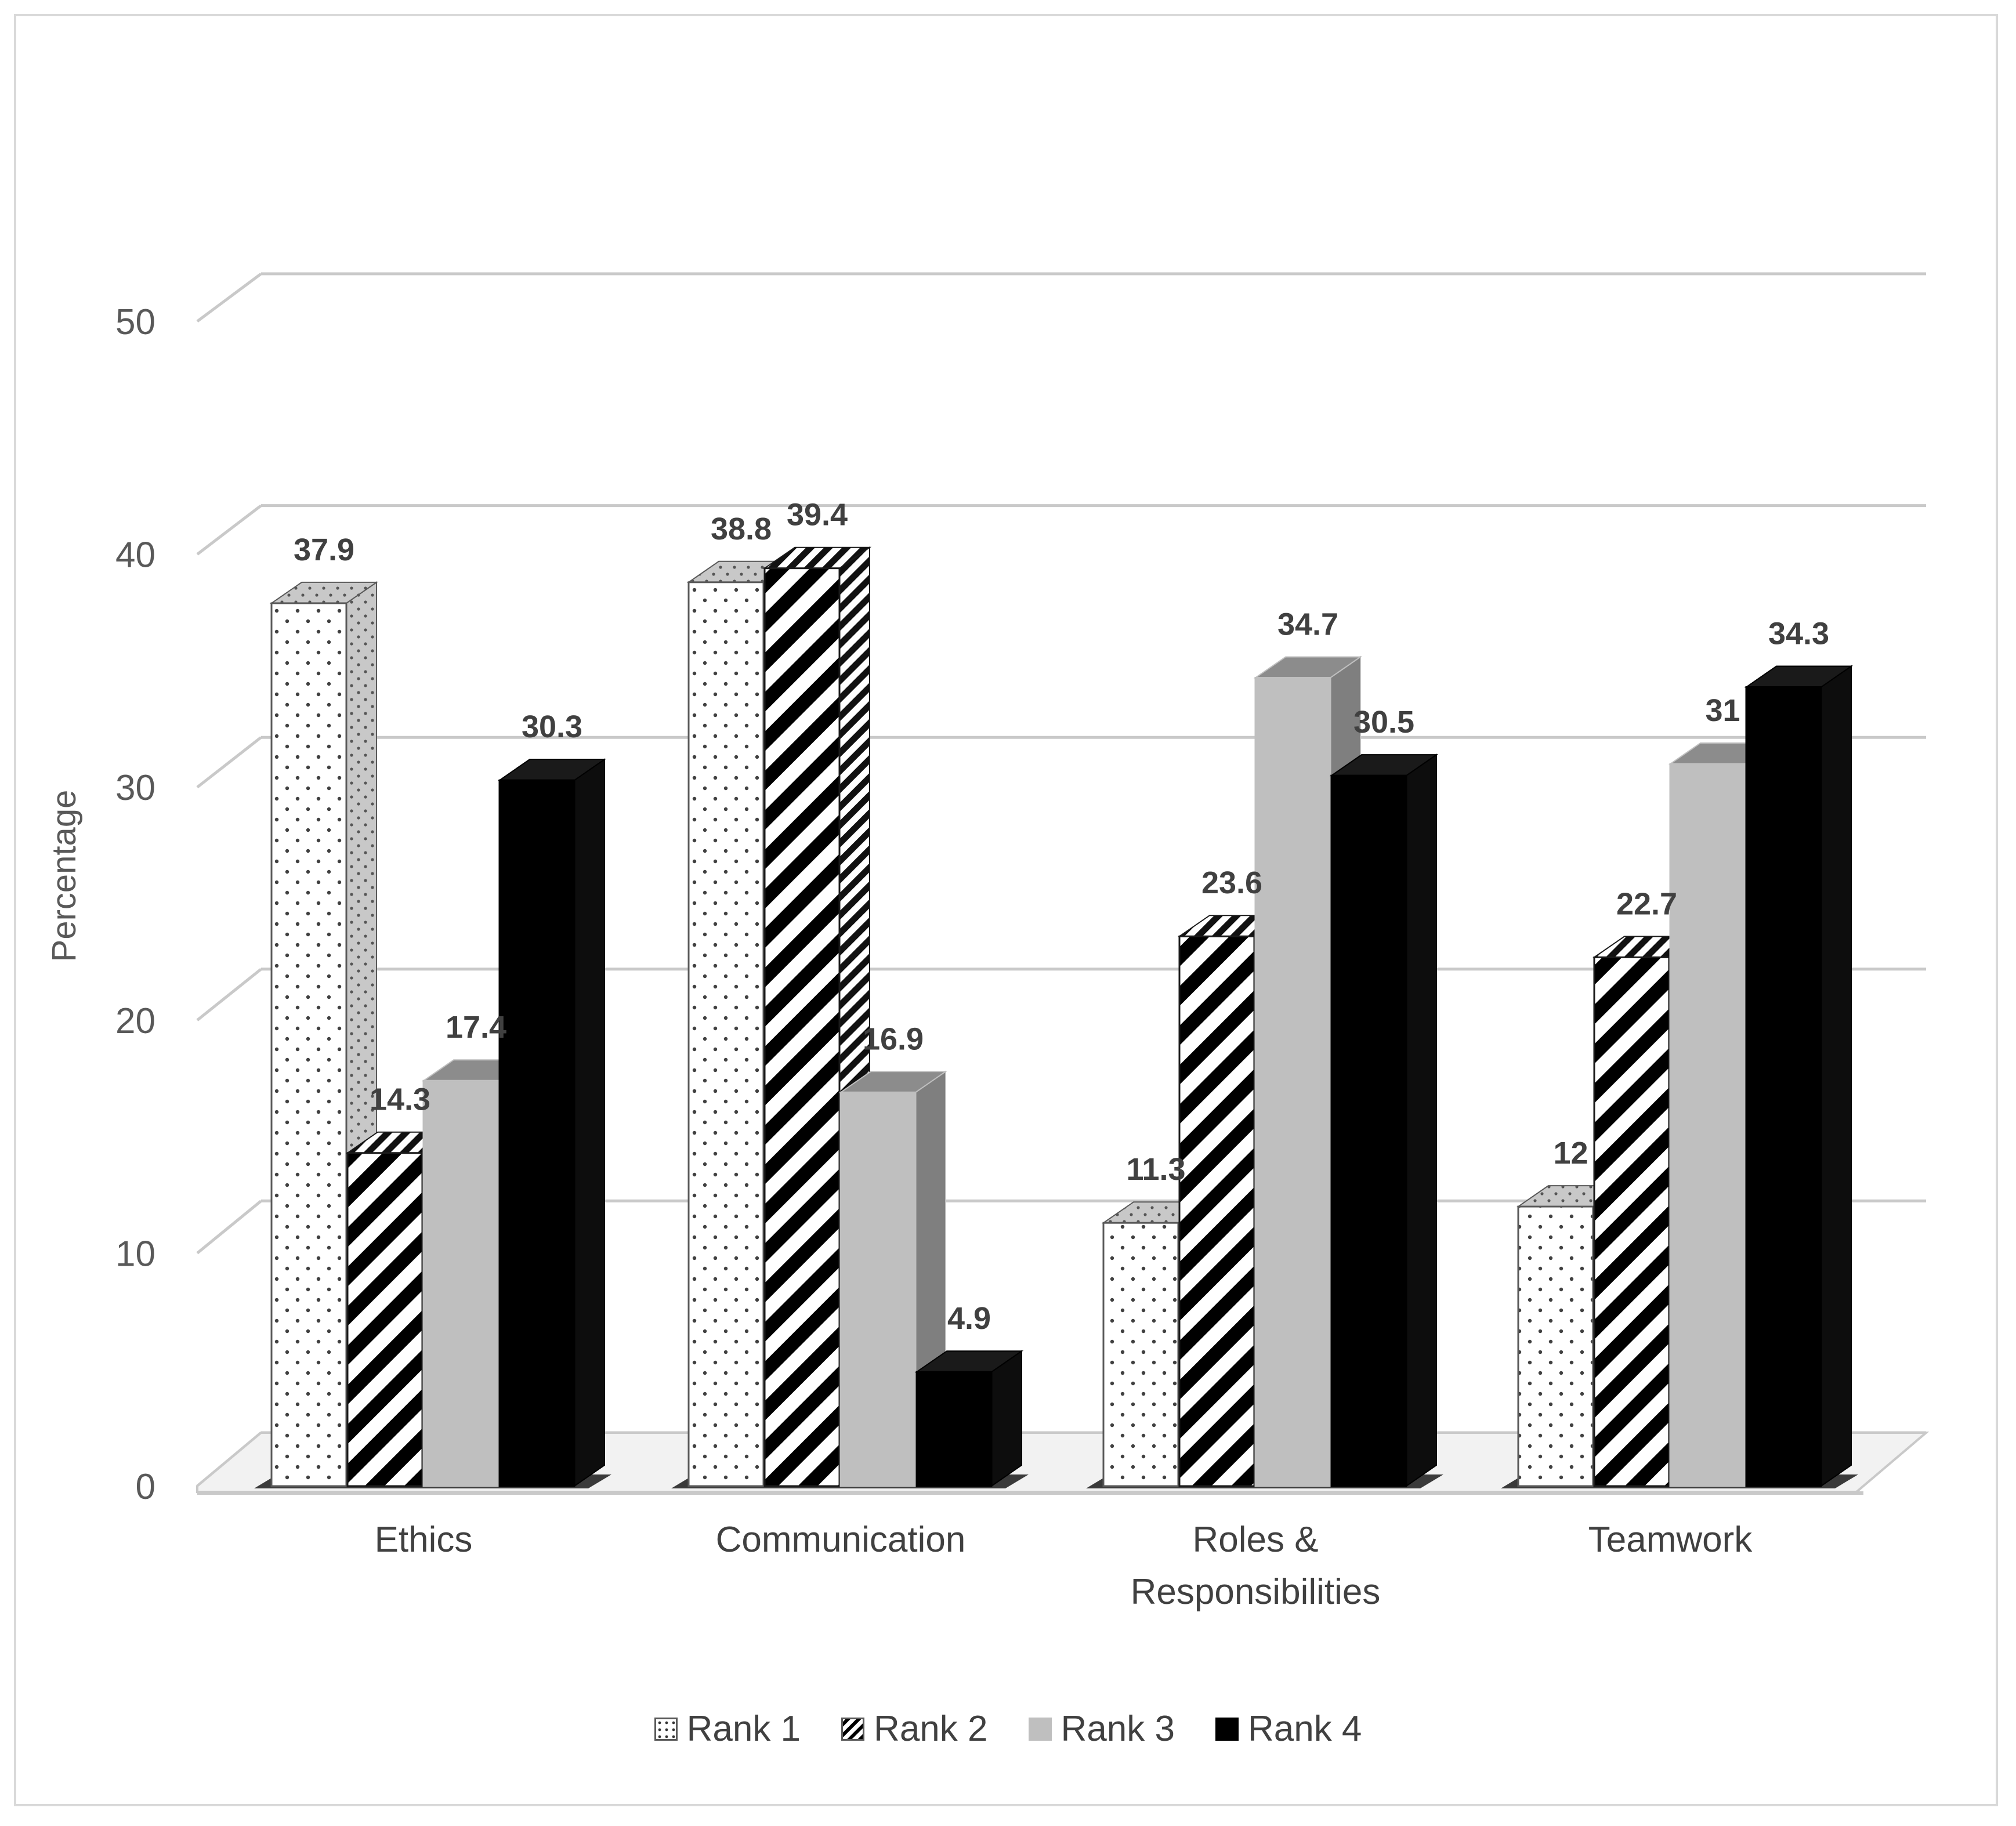 Image resolution: width=2016 pixels, height=1826 pixels. I want to click on x-tick-label-line: Ethics, so click(424, 1540).